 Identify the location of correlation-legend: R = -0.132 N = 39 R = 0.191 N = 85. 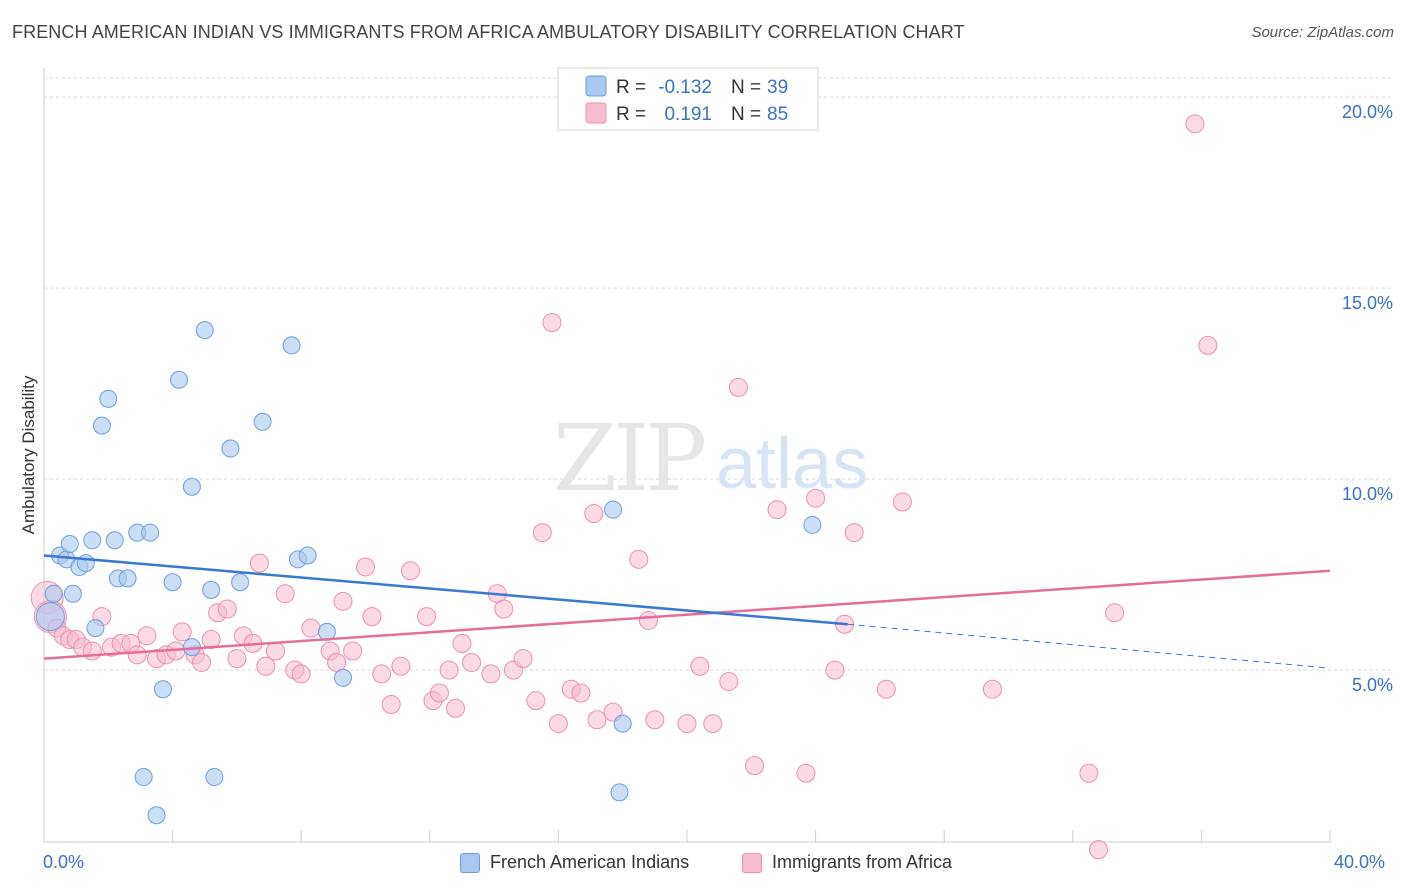
(688, 99).